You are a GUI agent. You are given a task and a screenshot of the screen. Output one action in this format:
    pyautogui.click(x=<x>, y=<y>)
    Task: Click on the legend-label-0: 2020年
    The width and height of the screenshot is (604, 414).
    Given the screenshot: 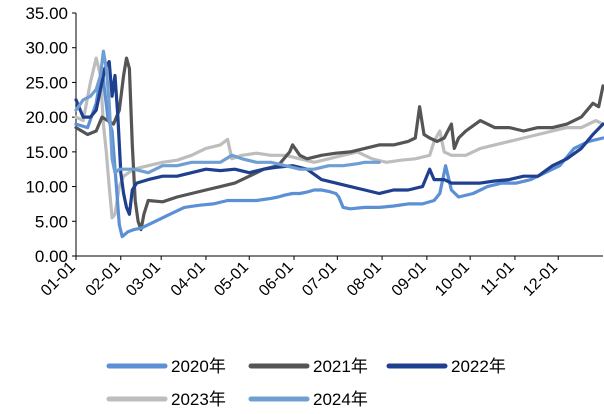 What is the action you would take?
    pyautogui.click(x=198, y=366)
    